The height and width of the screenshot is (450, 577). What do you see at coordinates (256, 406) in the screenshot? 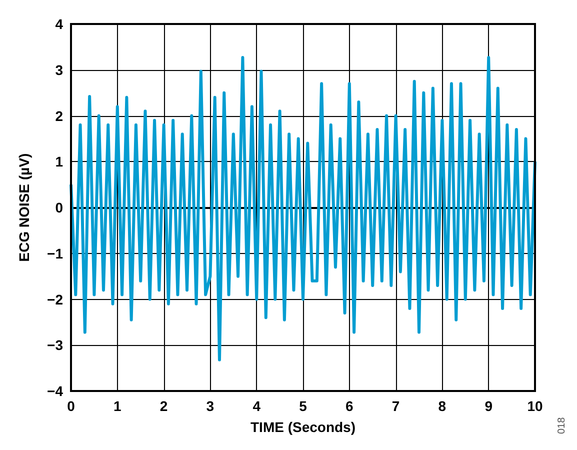
I see `x-tick-label: 4` at bounding box center [256, 406].